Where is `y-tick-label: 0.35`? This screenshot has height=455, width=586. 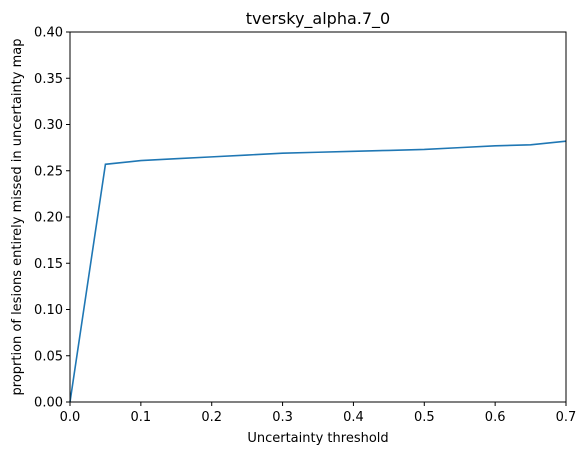
y-tick-label: 0.35 is located at coordinates (48, 79).